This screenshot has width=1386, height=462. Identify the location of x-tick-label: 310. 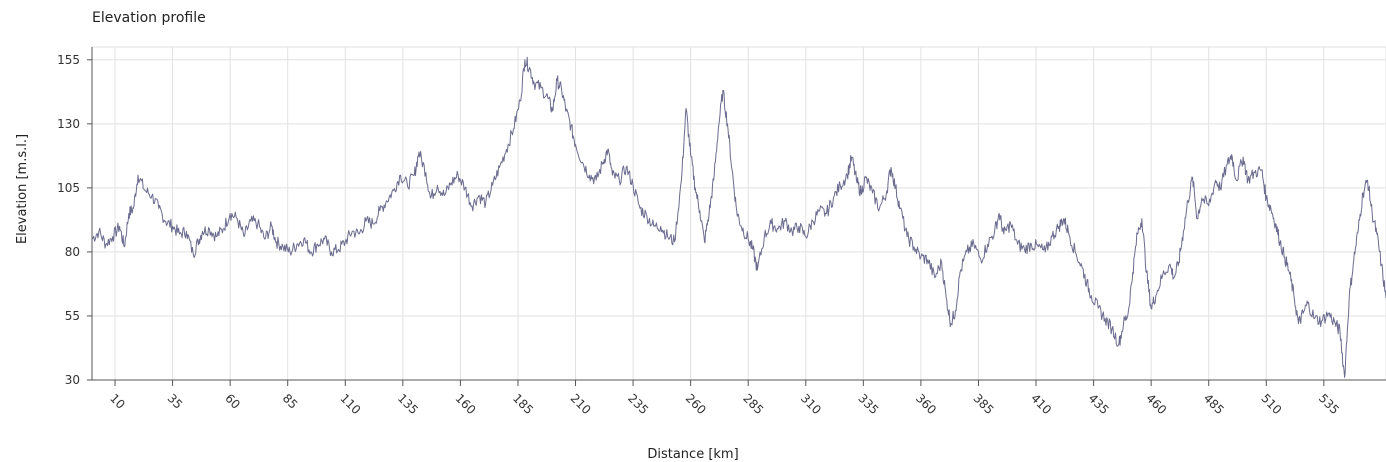
(811, 404).